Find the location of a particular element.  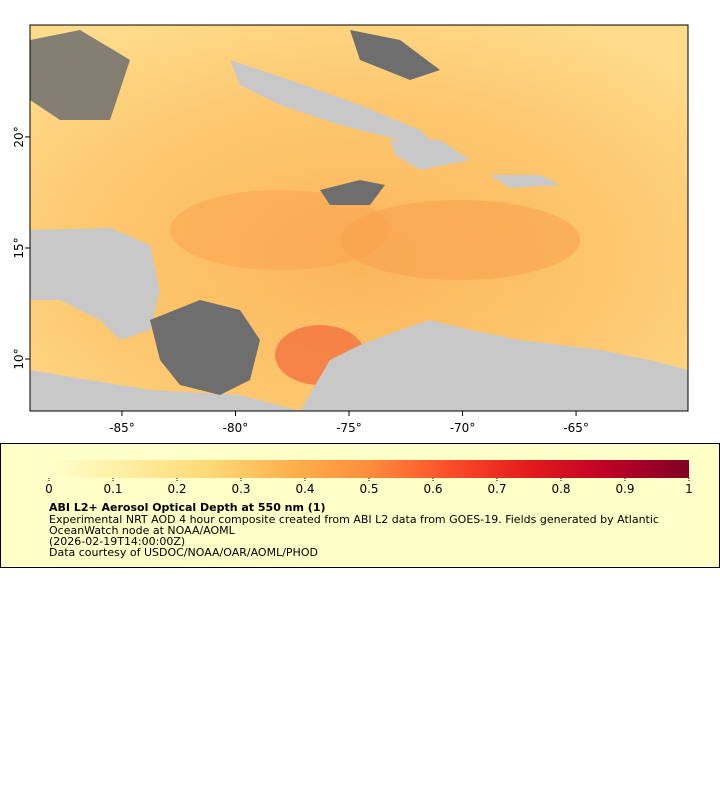

colorbar-tick-label: 0.4 is located at coordinates (304, 488).